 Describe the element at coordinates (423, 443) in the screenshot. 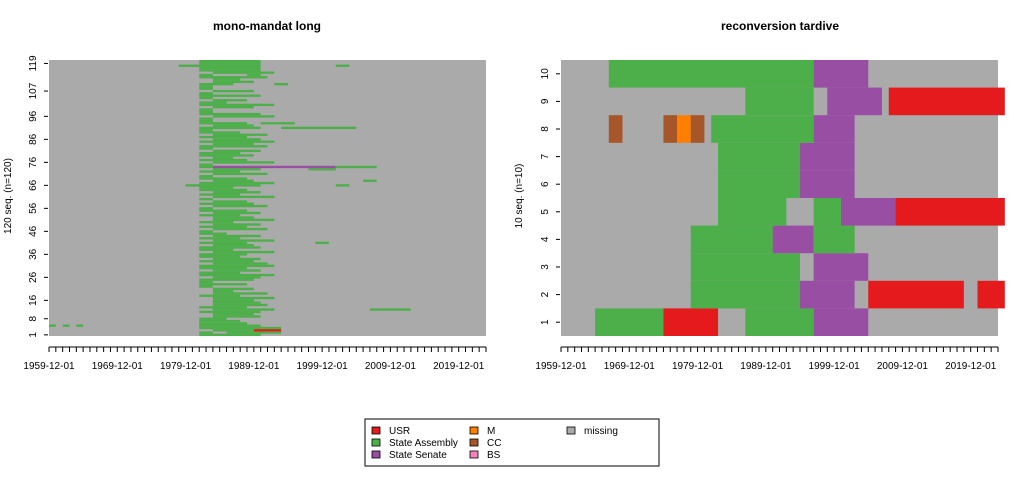

I see `legend-label: State Assembly` at that location.